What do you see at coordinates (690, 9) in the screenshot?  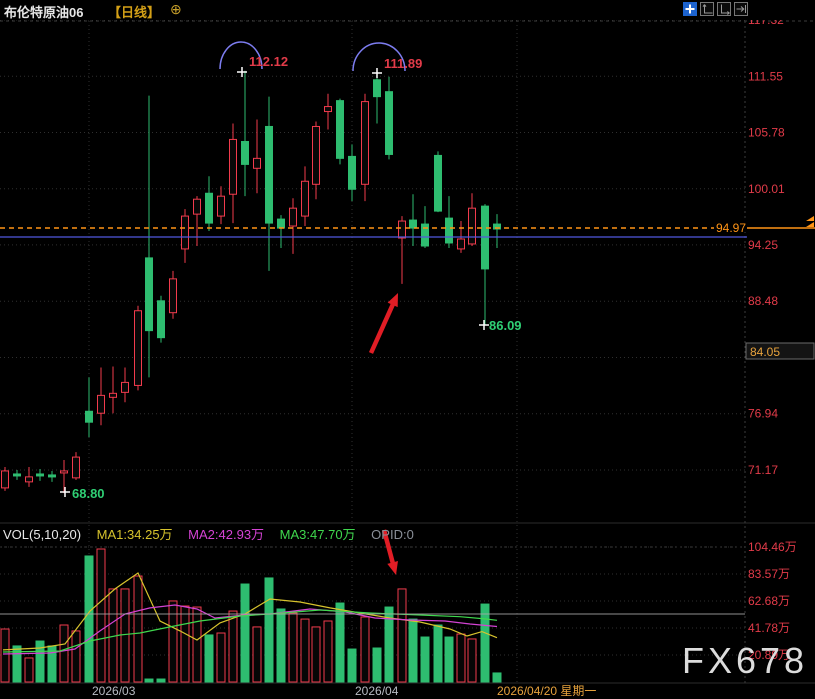 I see `crosshair-icon` at bounding box center [690, 9].